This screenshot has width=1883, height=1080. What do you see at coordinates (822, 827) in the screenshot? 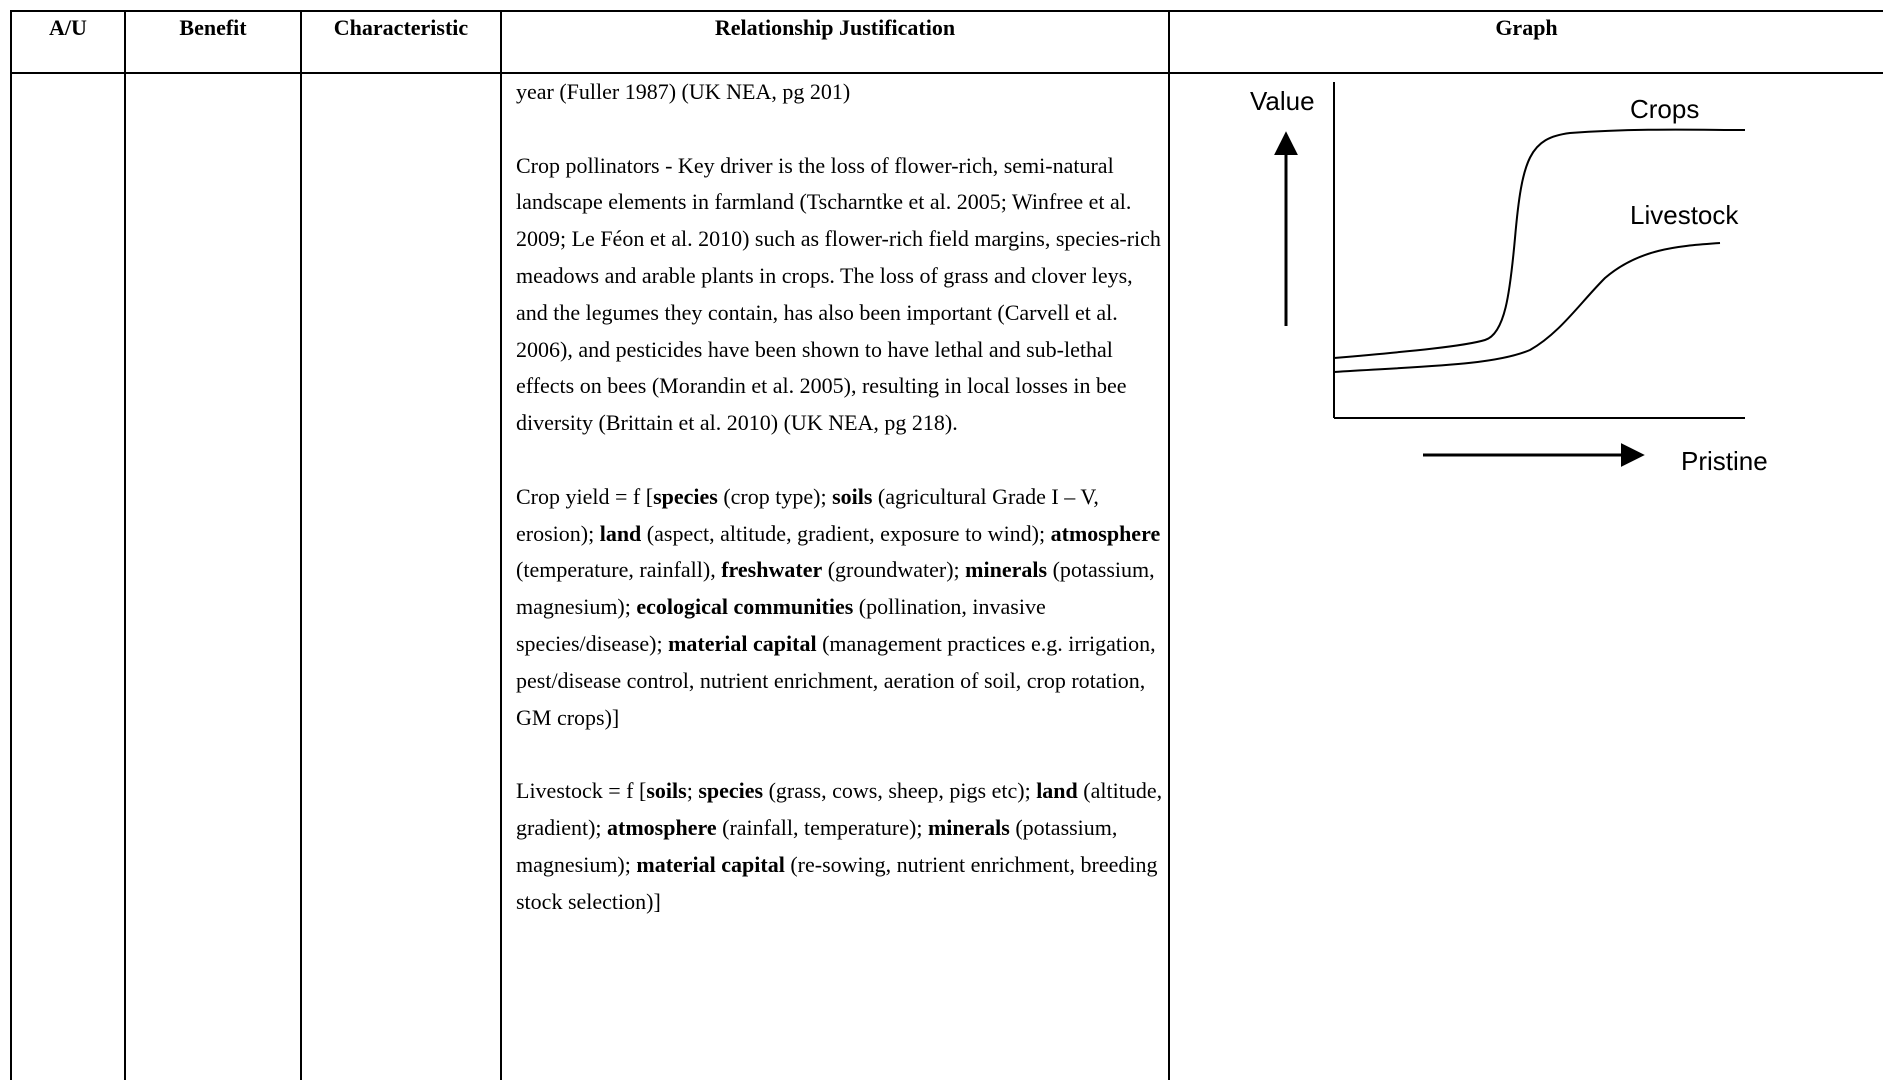
I see `text-run: (rainfall, temperature);` at bounding box center [822, 827].